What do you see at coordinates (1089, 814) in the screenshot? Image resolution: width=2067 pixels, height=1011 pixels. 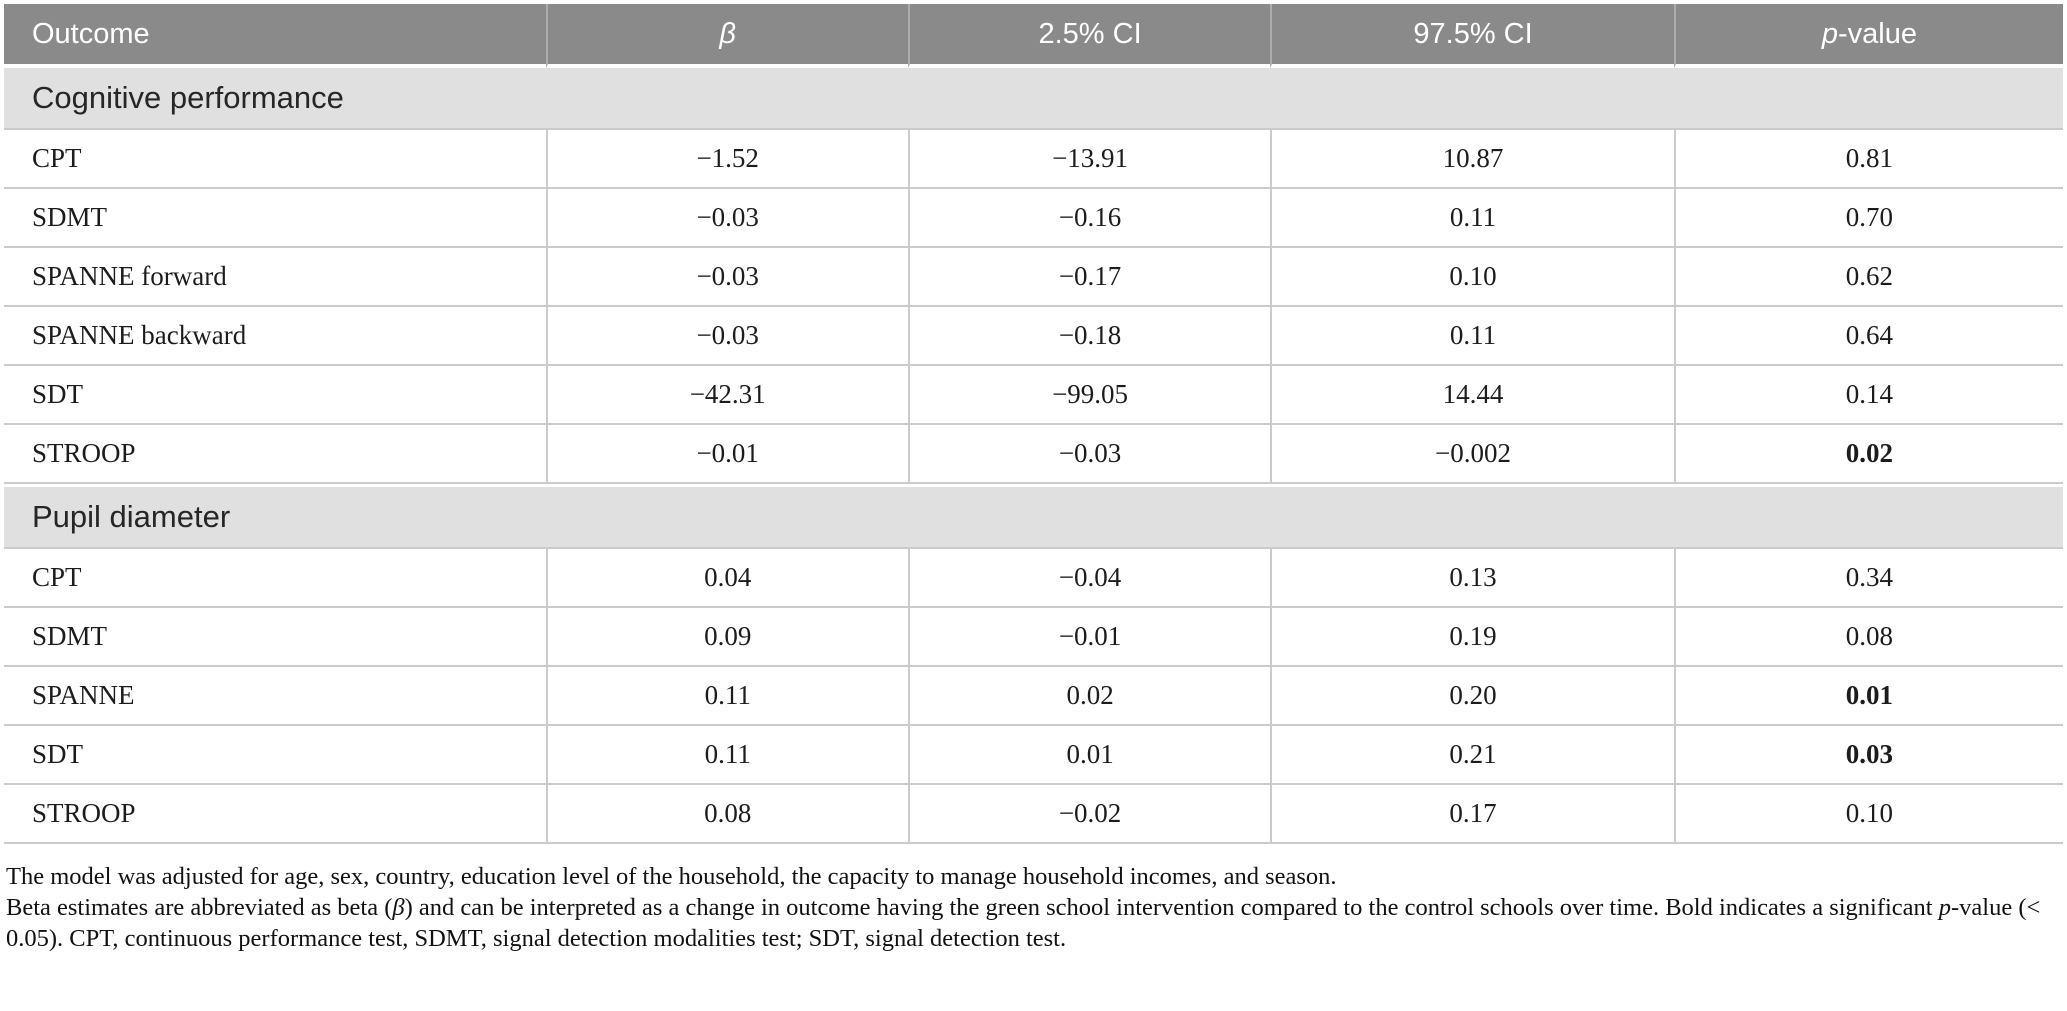 I see `ci-low-cell: −0.02` at bounding box center [1089, 814].